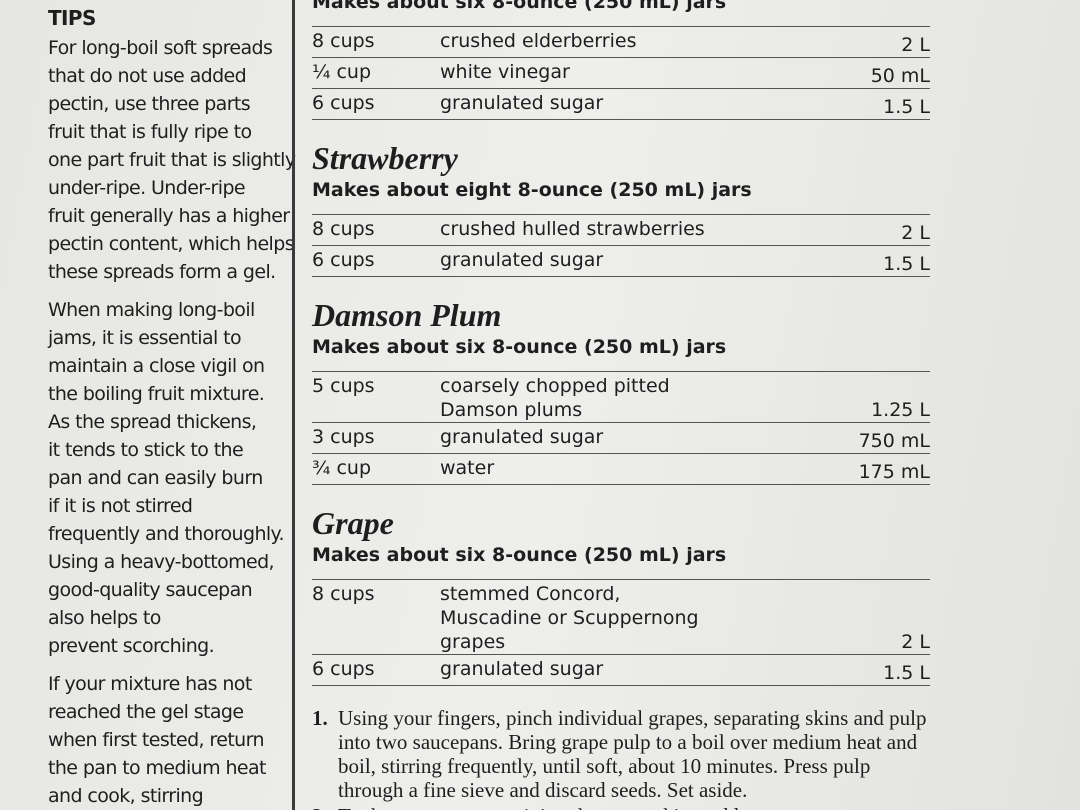 The height and width of the screenshot is (810, 1080). I want to click on tip-line: when first tested, return, so click(156, 740).